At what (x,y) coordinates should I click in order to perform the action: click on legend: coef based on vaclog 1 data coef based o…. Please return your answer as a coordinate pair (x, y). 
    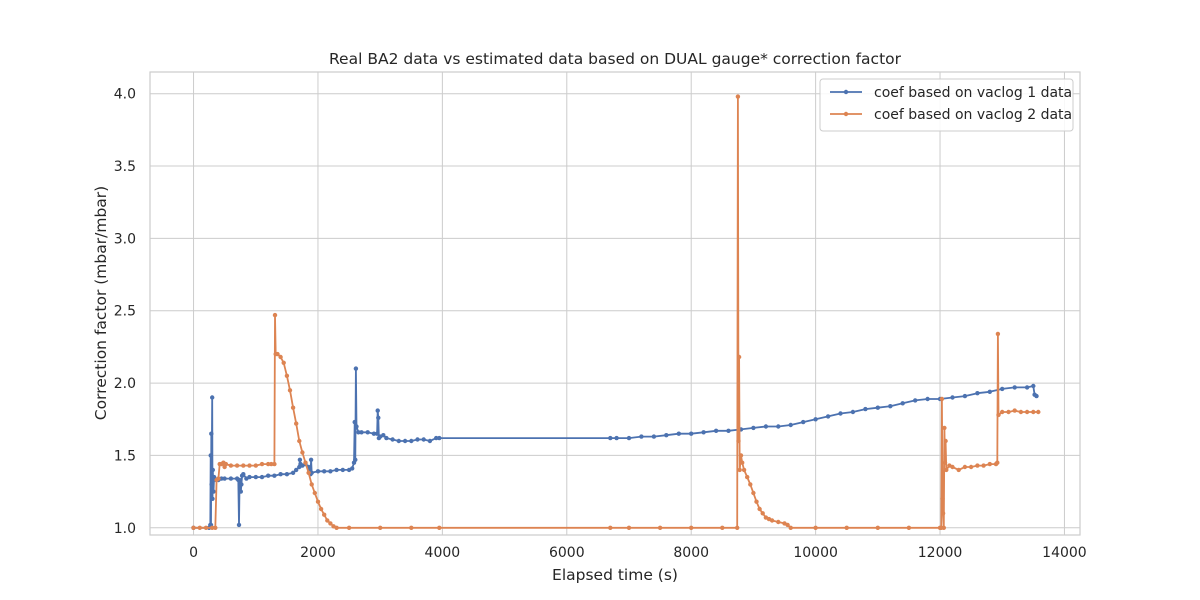
    Looking at the image, I should click on (946, 105).